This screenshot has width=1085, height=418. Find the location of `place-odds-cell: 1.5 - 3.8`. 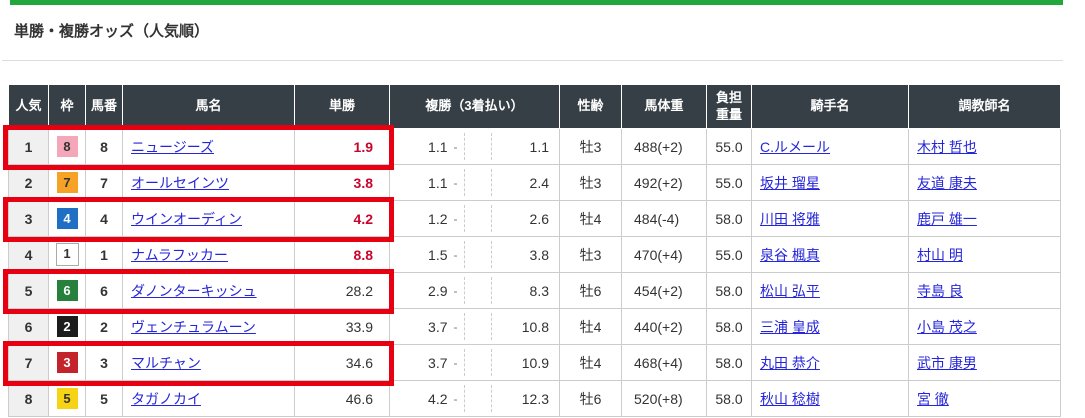

place-odds-cell: 1.5 - 3.8 is located at coordinates (474, 254).